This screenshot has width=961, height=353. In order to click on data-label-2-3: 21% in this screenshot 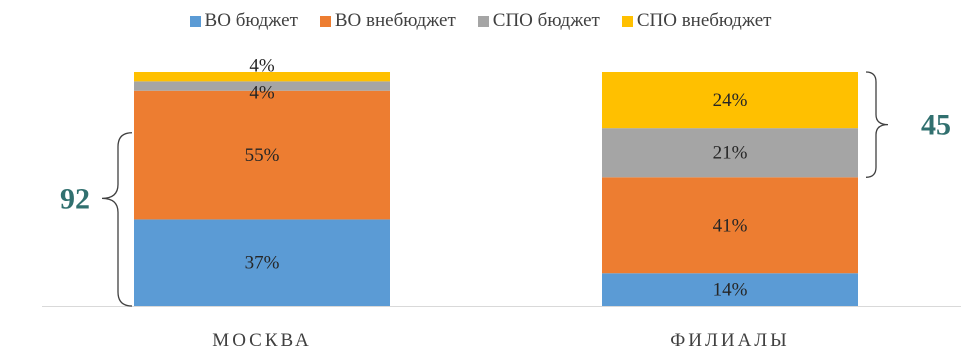, I will do `click(730, 153)`.